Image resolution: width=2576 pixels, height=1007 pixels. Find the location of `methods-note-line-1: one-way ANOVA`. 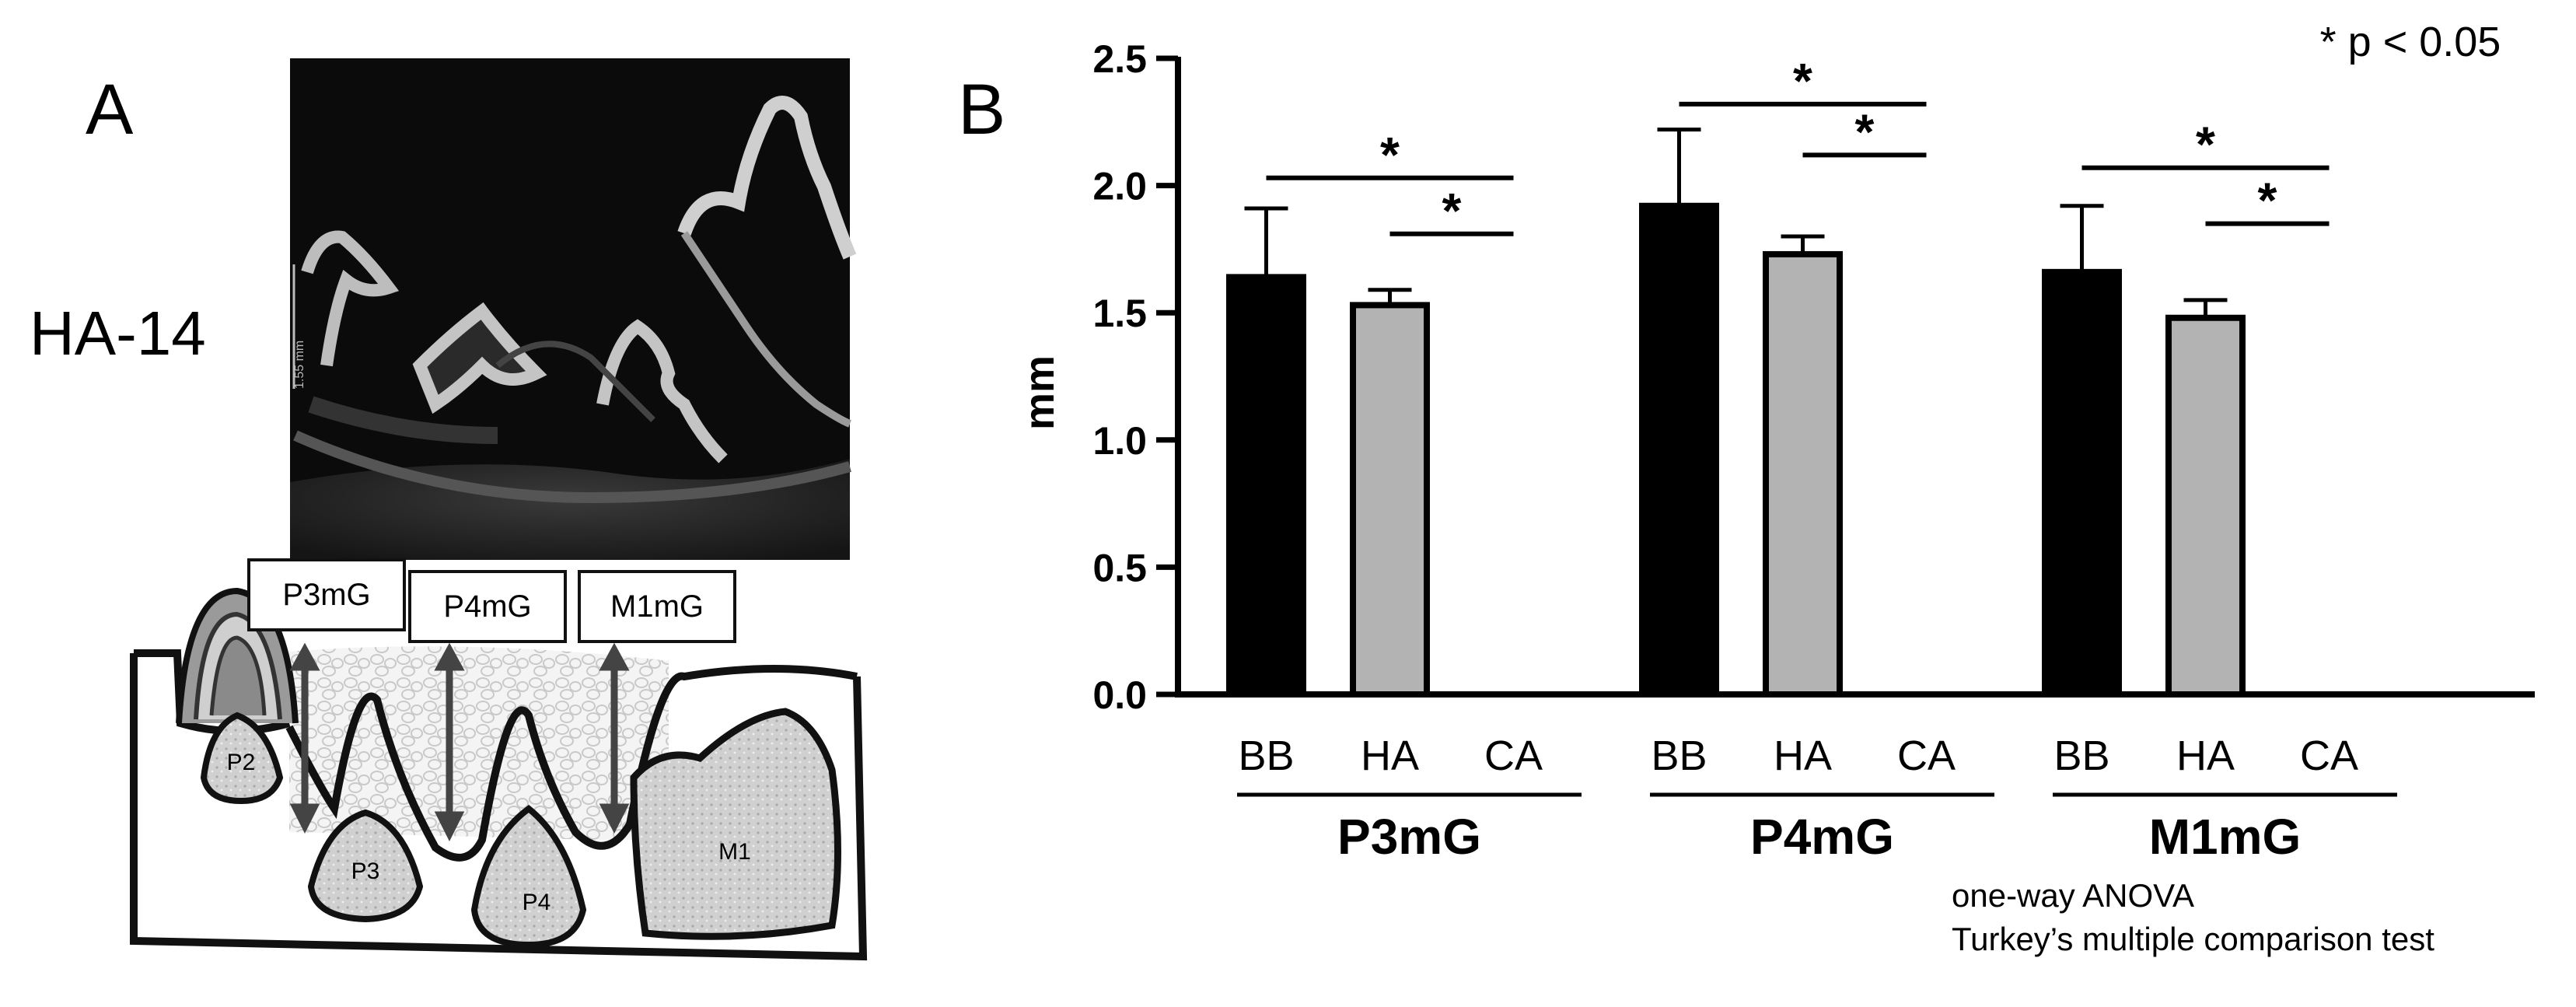

methods-note-line-1: one-way ANOVA is located at coordinates (2073, 895).